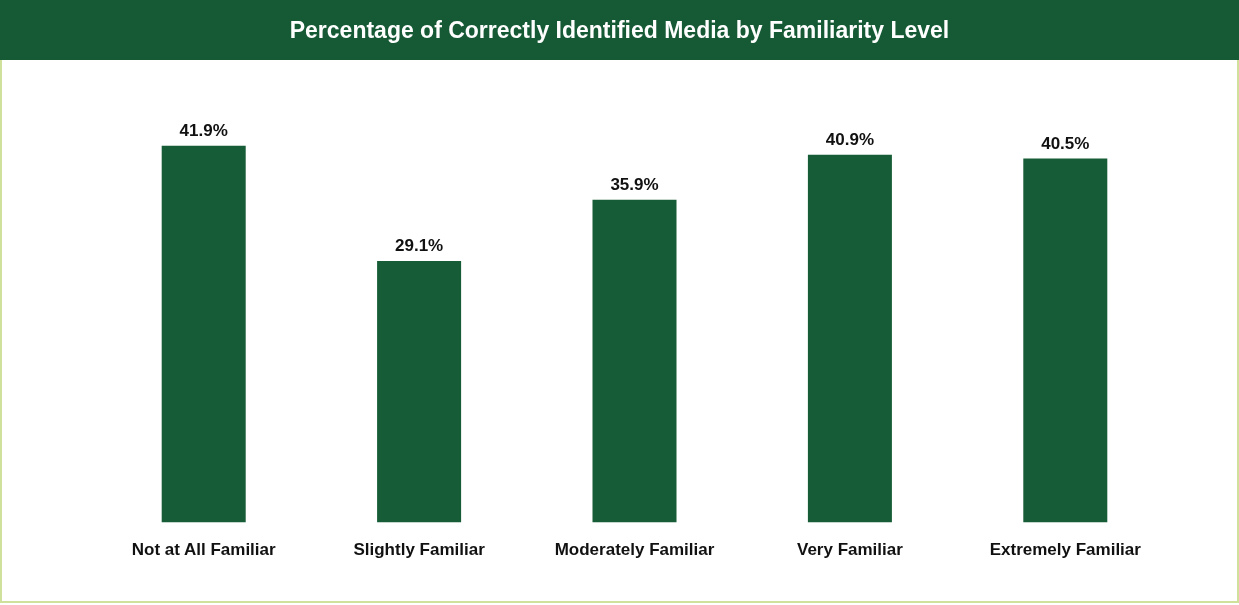 The height and width of the screenshot is (605, 1239). I want to click on data-label: 41.9%, so click(203, 131).